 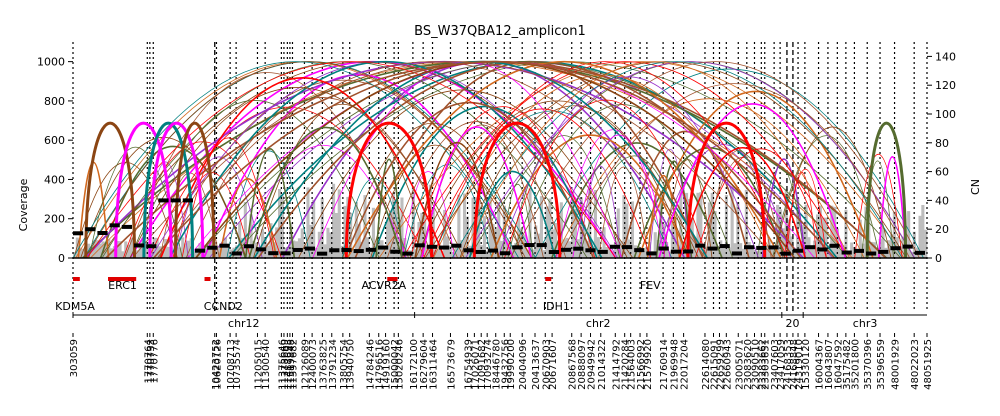 I want to click on breakpoint-label: 21566992, so click(x=641, y=364).